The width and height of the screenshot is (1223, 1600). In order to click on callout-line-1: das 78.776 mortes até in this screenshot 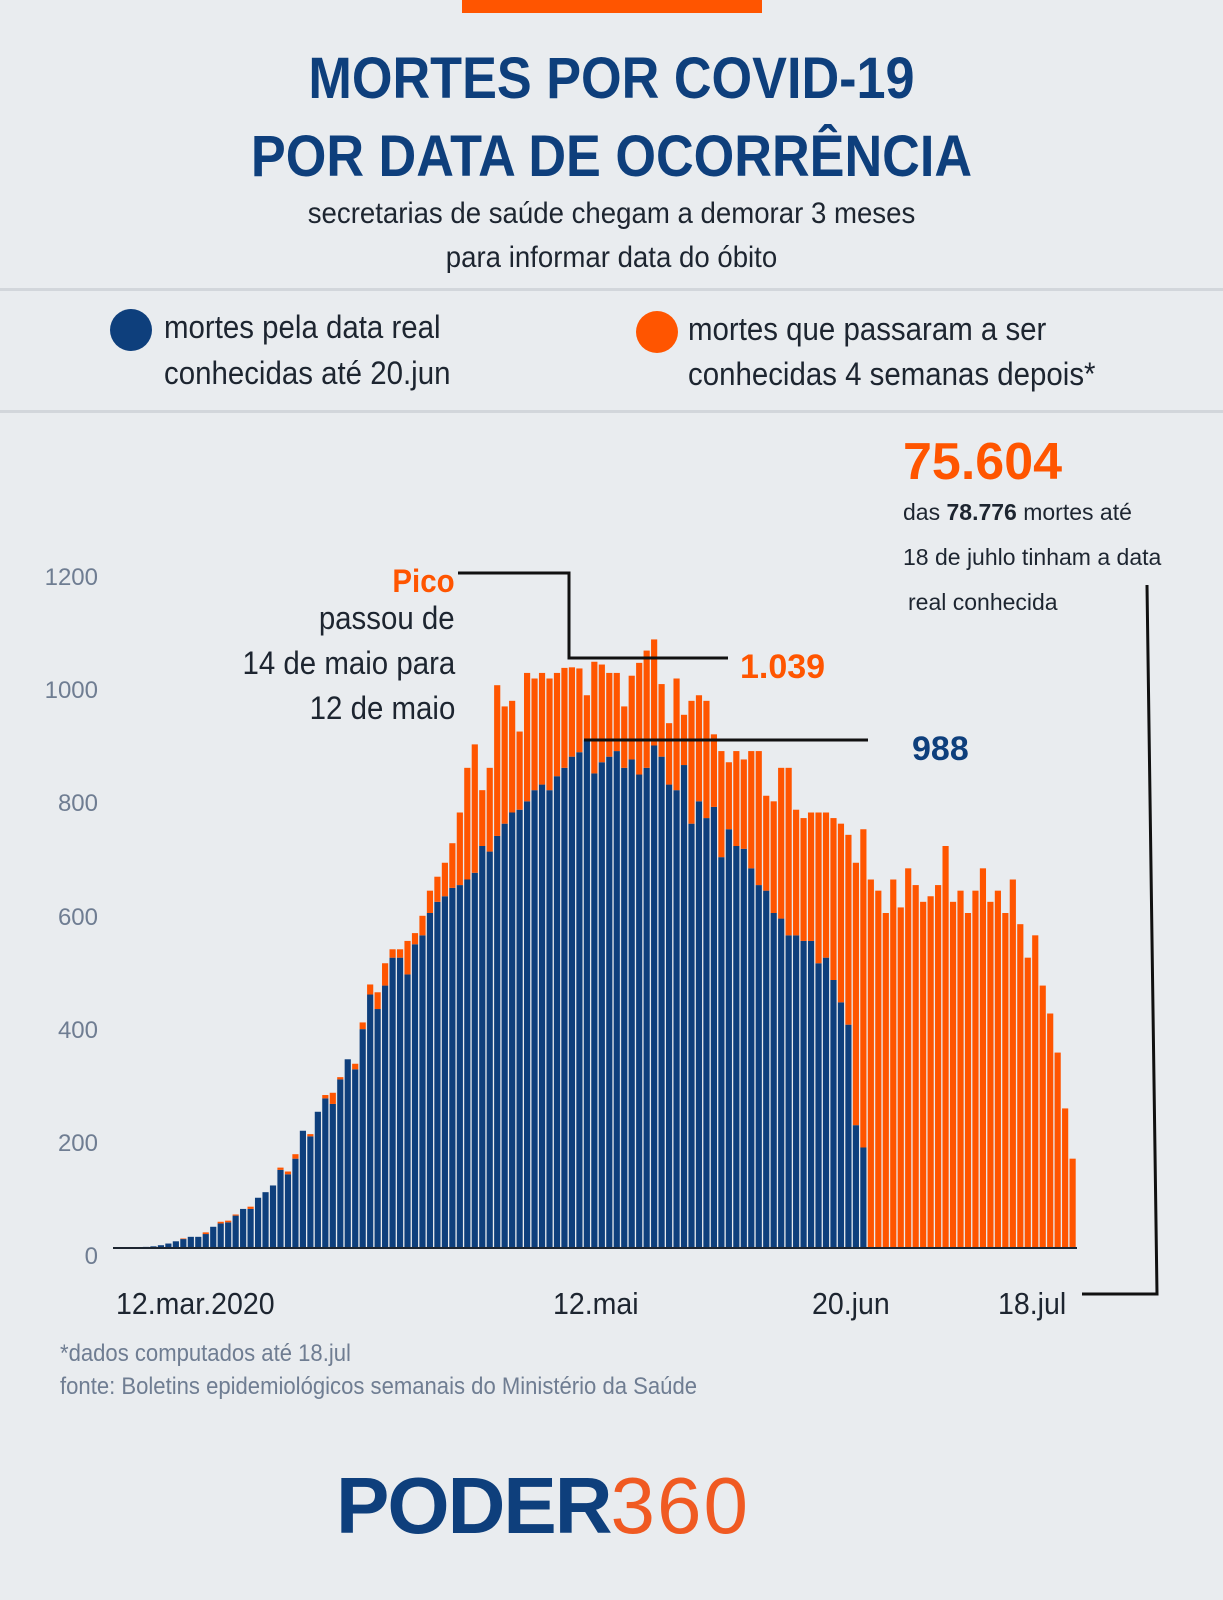, I will do `click(1017, 512)`.